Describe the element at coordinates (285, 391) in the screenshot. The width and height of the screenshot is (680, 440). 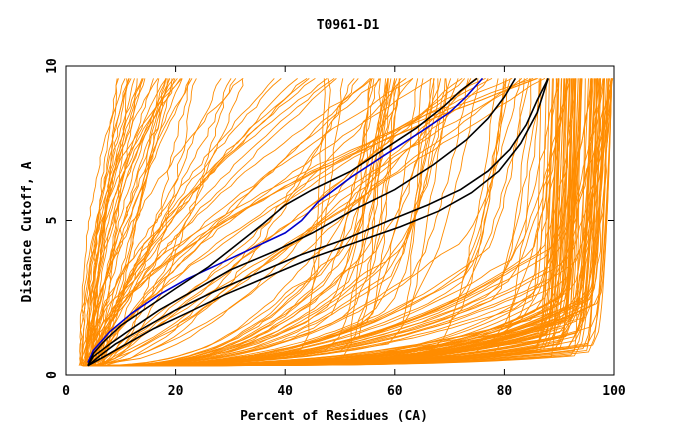
I see `x-tick-label: 40` at that location.